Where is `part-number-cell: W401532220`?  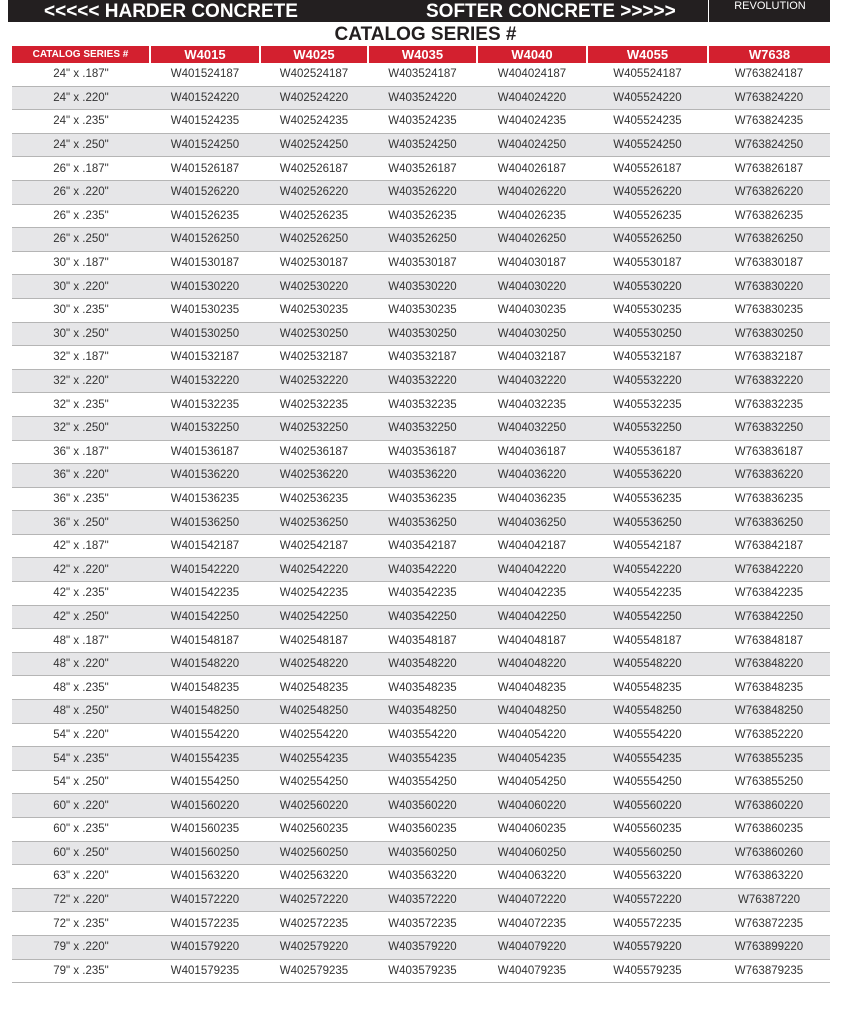 part-number-cell: W401532220 is located at coordinates (205, 381).